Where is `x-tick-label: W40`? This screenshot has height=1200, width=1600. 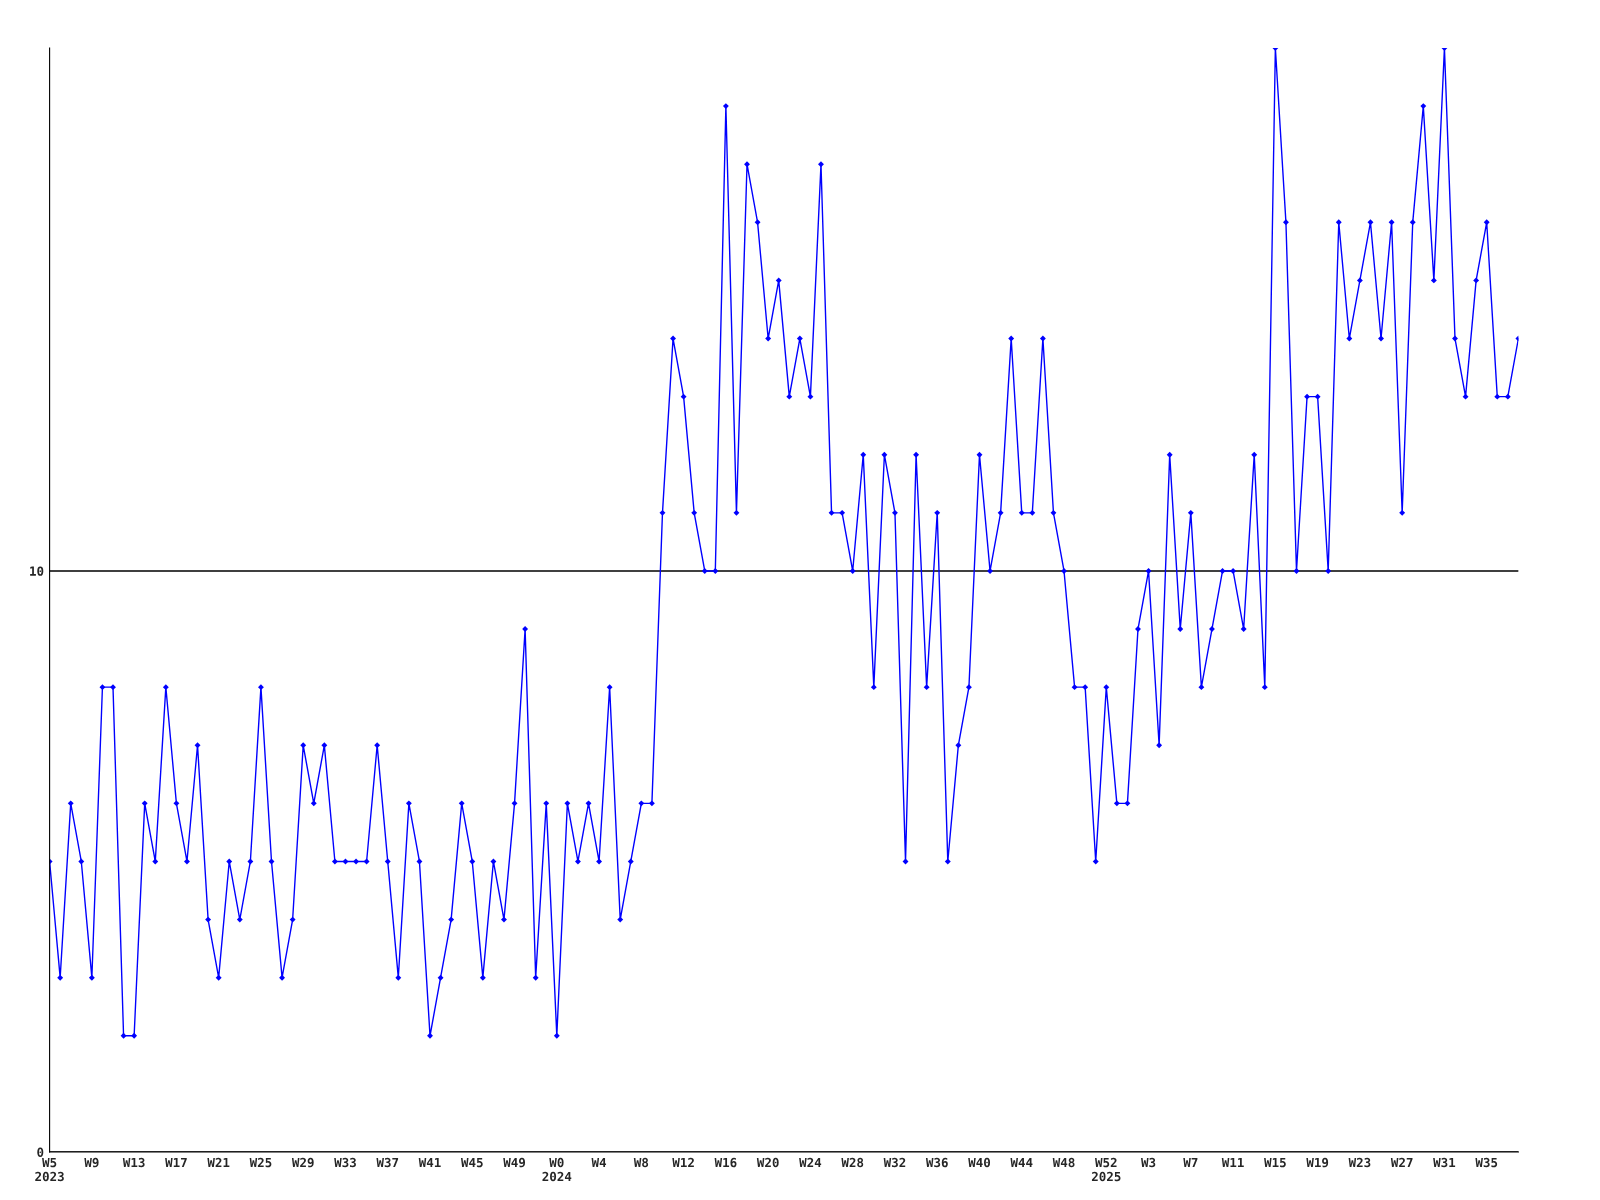
x-tick-label: W40 is located at coordinates (979, 1162).